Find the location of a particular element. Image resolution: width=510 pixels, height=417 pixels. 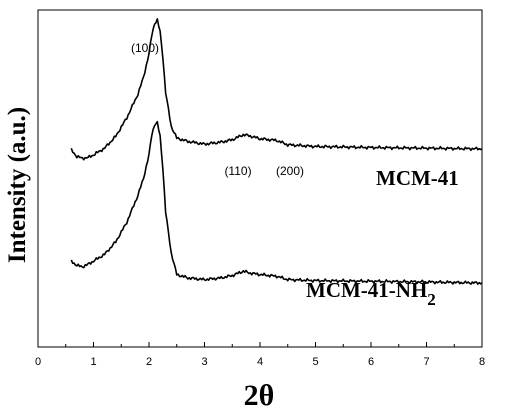

peak-label-110: (110) is located at coordinates (237, 171).